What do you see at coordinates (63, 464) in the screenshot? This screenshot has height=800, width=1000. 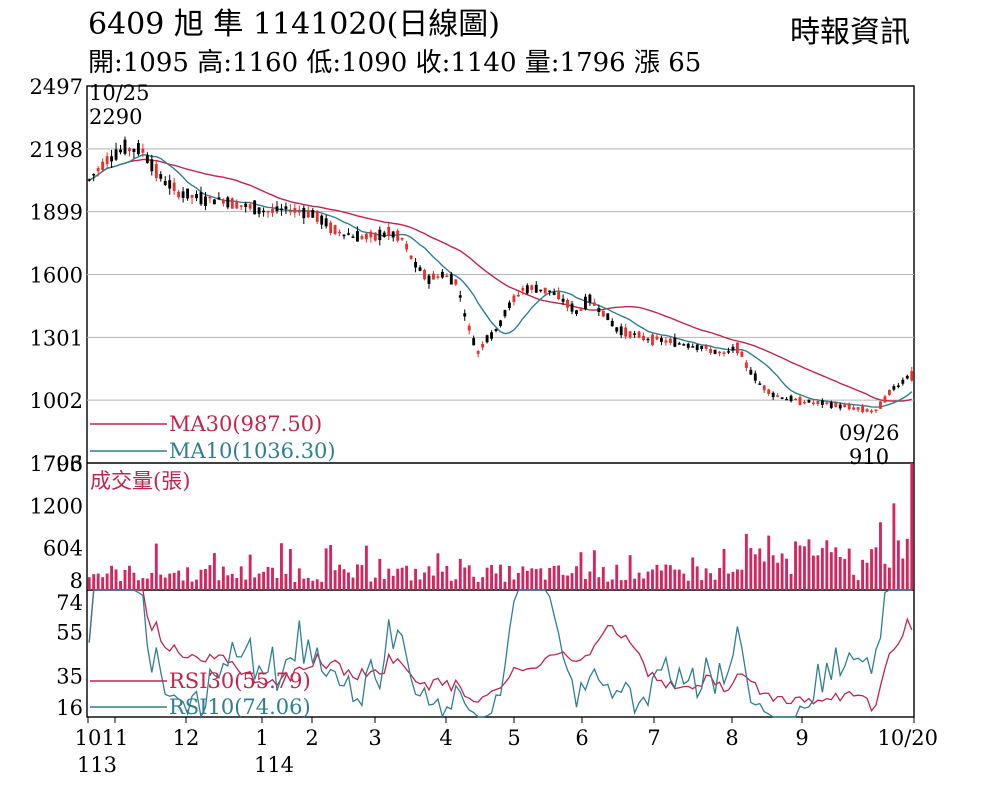 I see `price-tick-label: 703` at bounding box center [63, 464].